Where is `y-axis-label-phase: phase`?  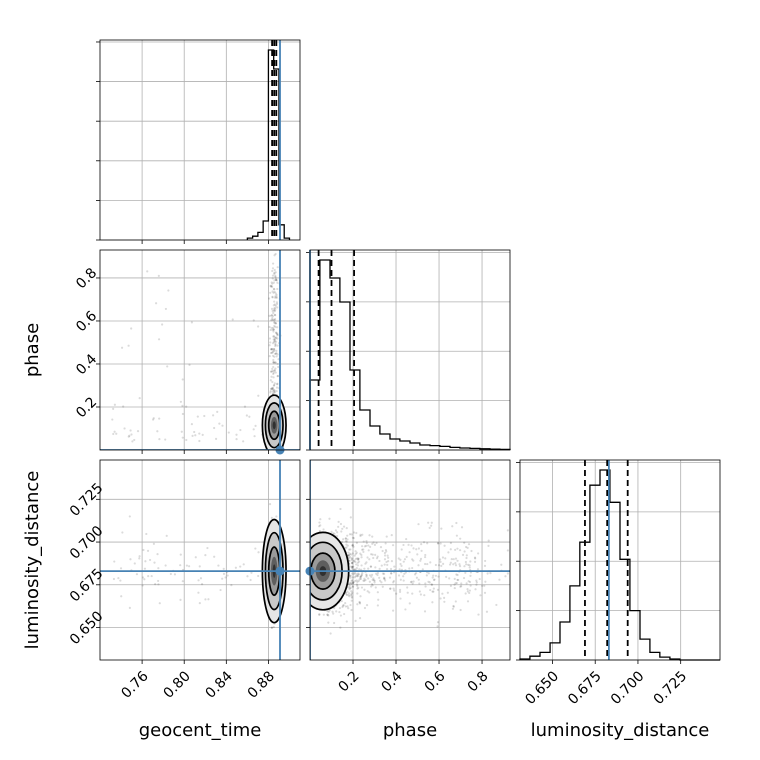 y-axis-label-phase: phase is located at coordinates (32, 350).